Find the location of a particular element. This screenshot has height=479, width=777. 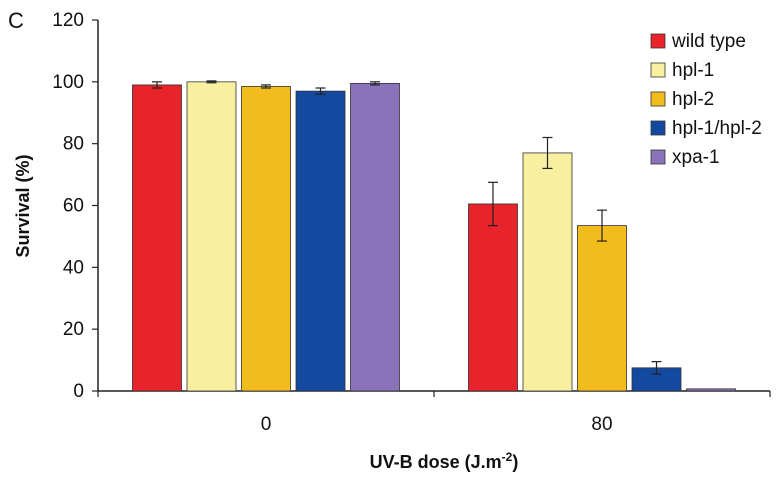

y-tick-label: 0 is located at coordinates (78, 391).